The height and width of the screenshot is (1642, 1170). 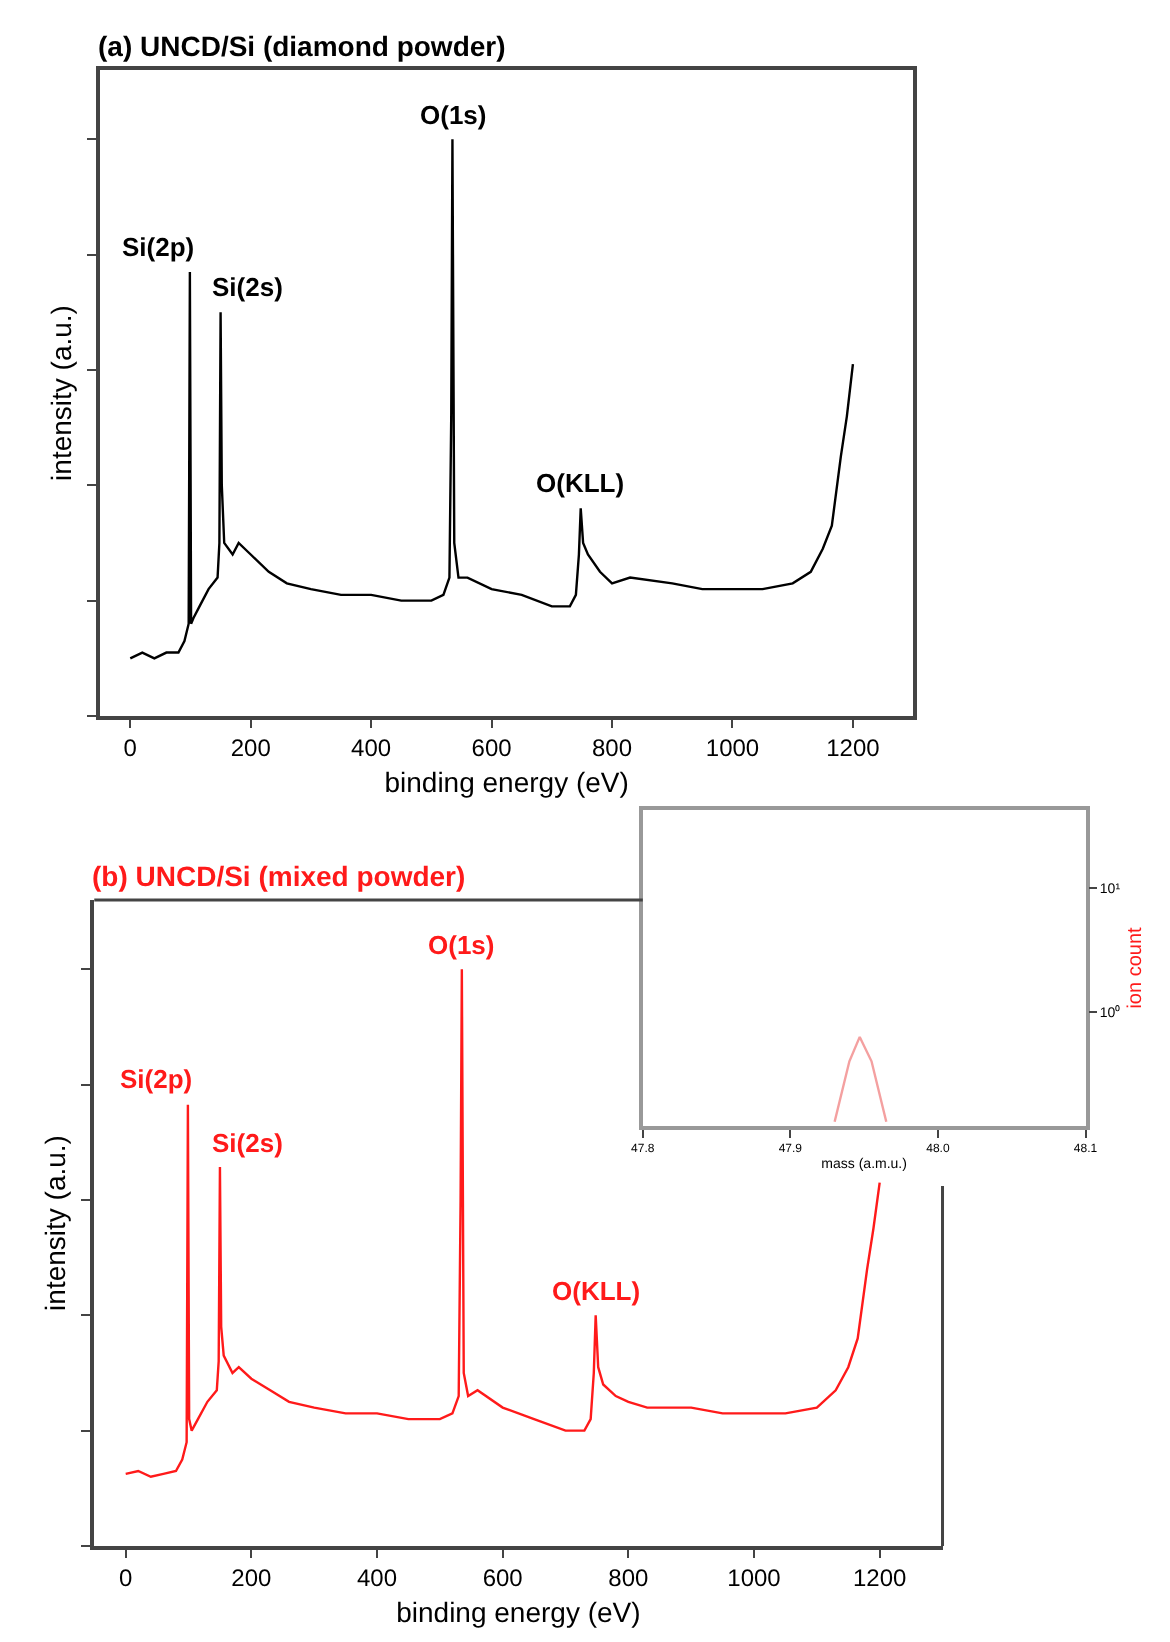 What do you see at coordinates (279, 876) in the screenshot?
I see `chart-title: (b) UNCD/Si (mixed powder)` at bounding box center [279, 876].